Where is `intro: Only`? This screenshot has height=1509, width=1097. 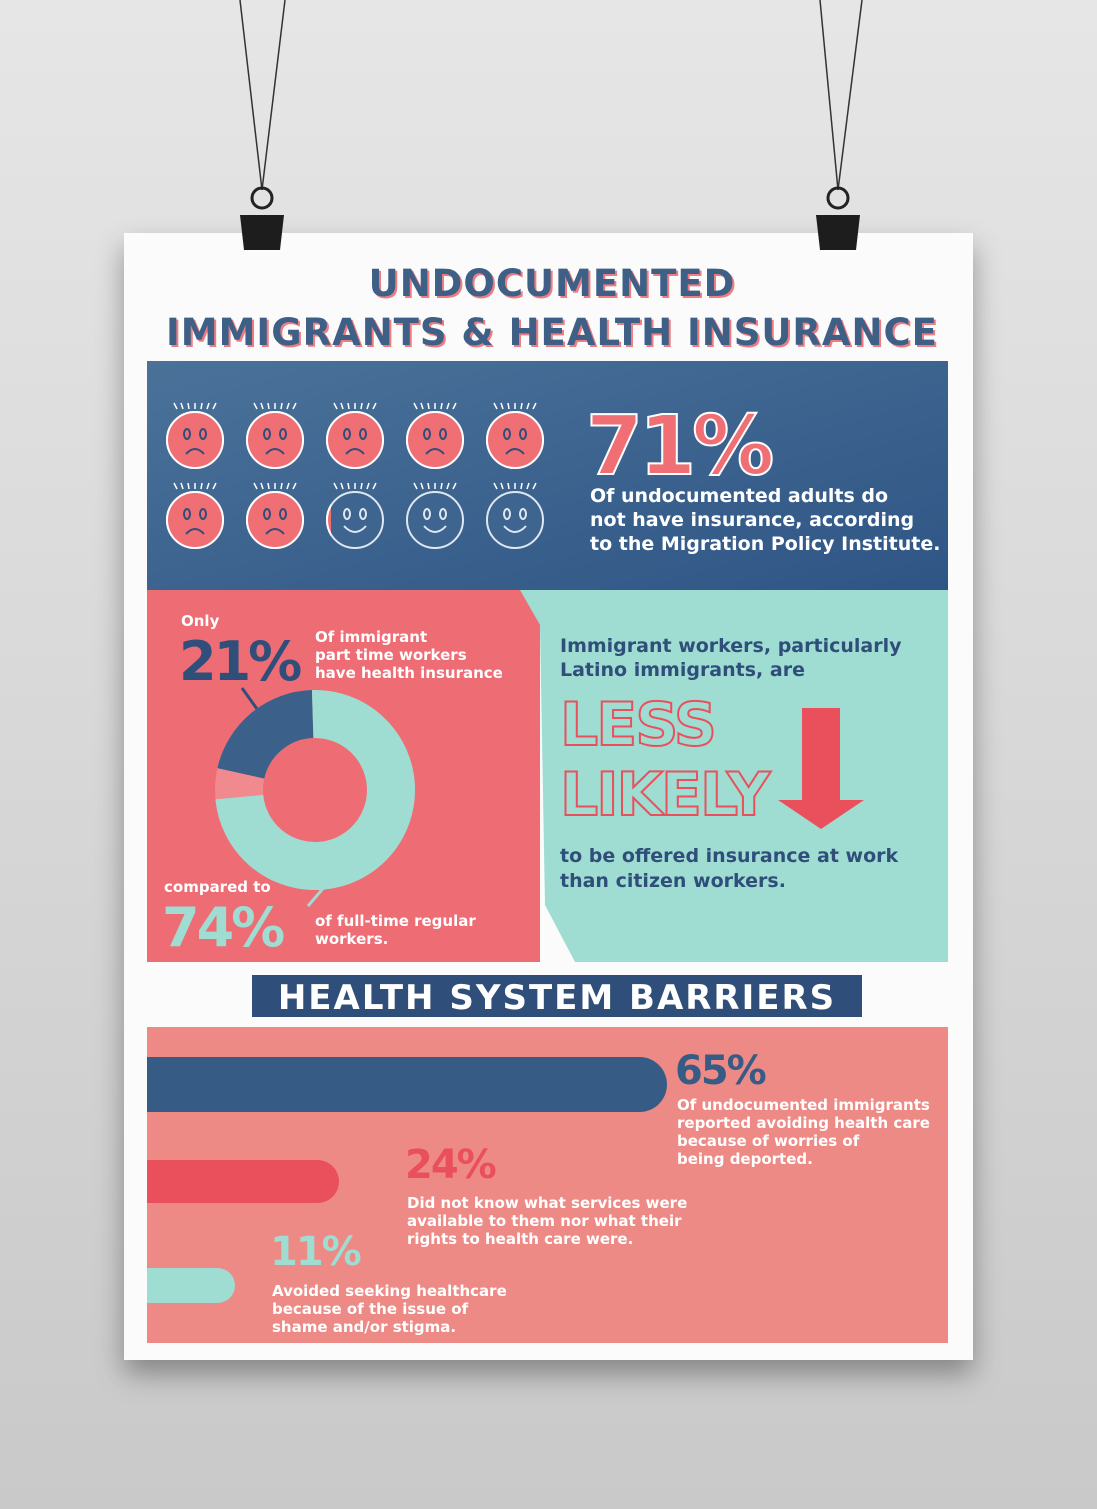
intro: Only is located at coordinates (200, 621).